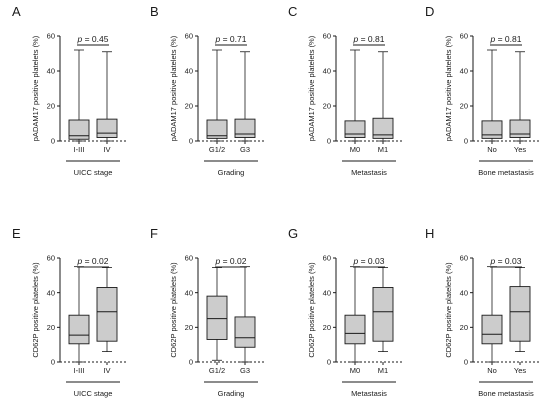  What do you see at coordinates (217, 370) in the screenshot?
I see `x-tick-label: G1/2` at bounding box center [217, 370].